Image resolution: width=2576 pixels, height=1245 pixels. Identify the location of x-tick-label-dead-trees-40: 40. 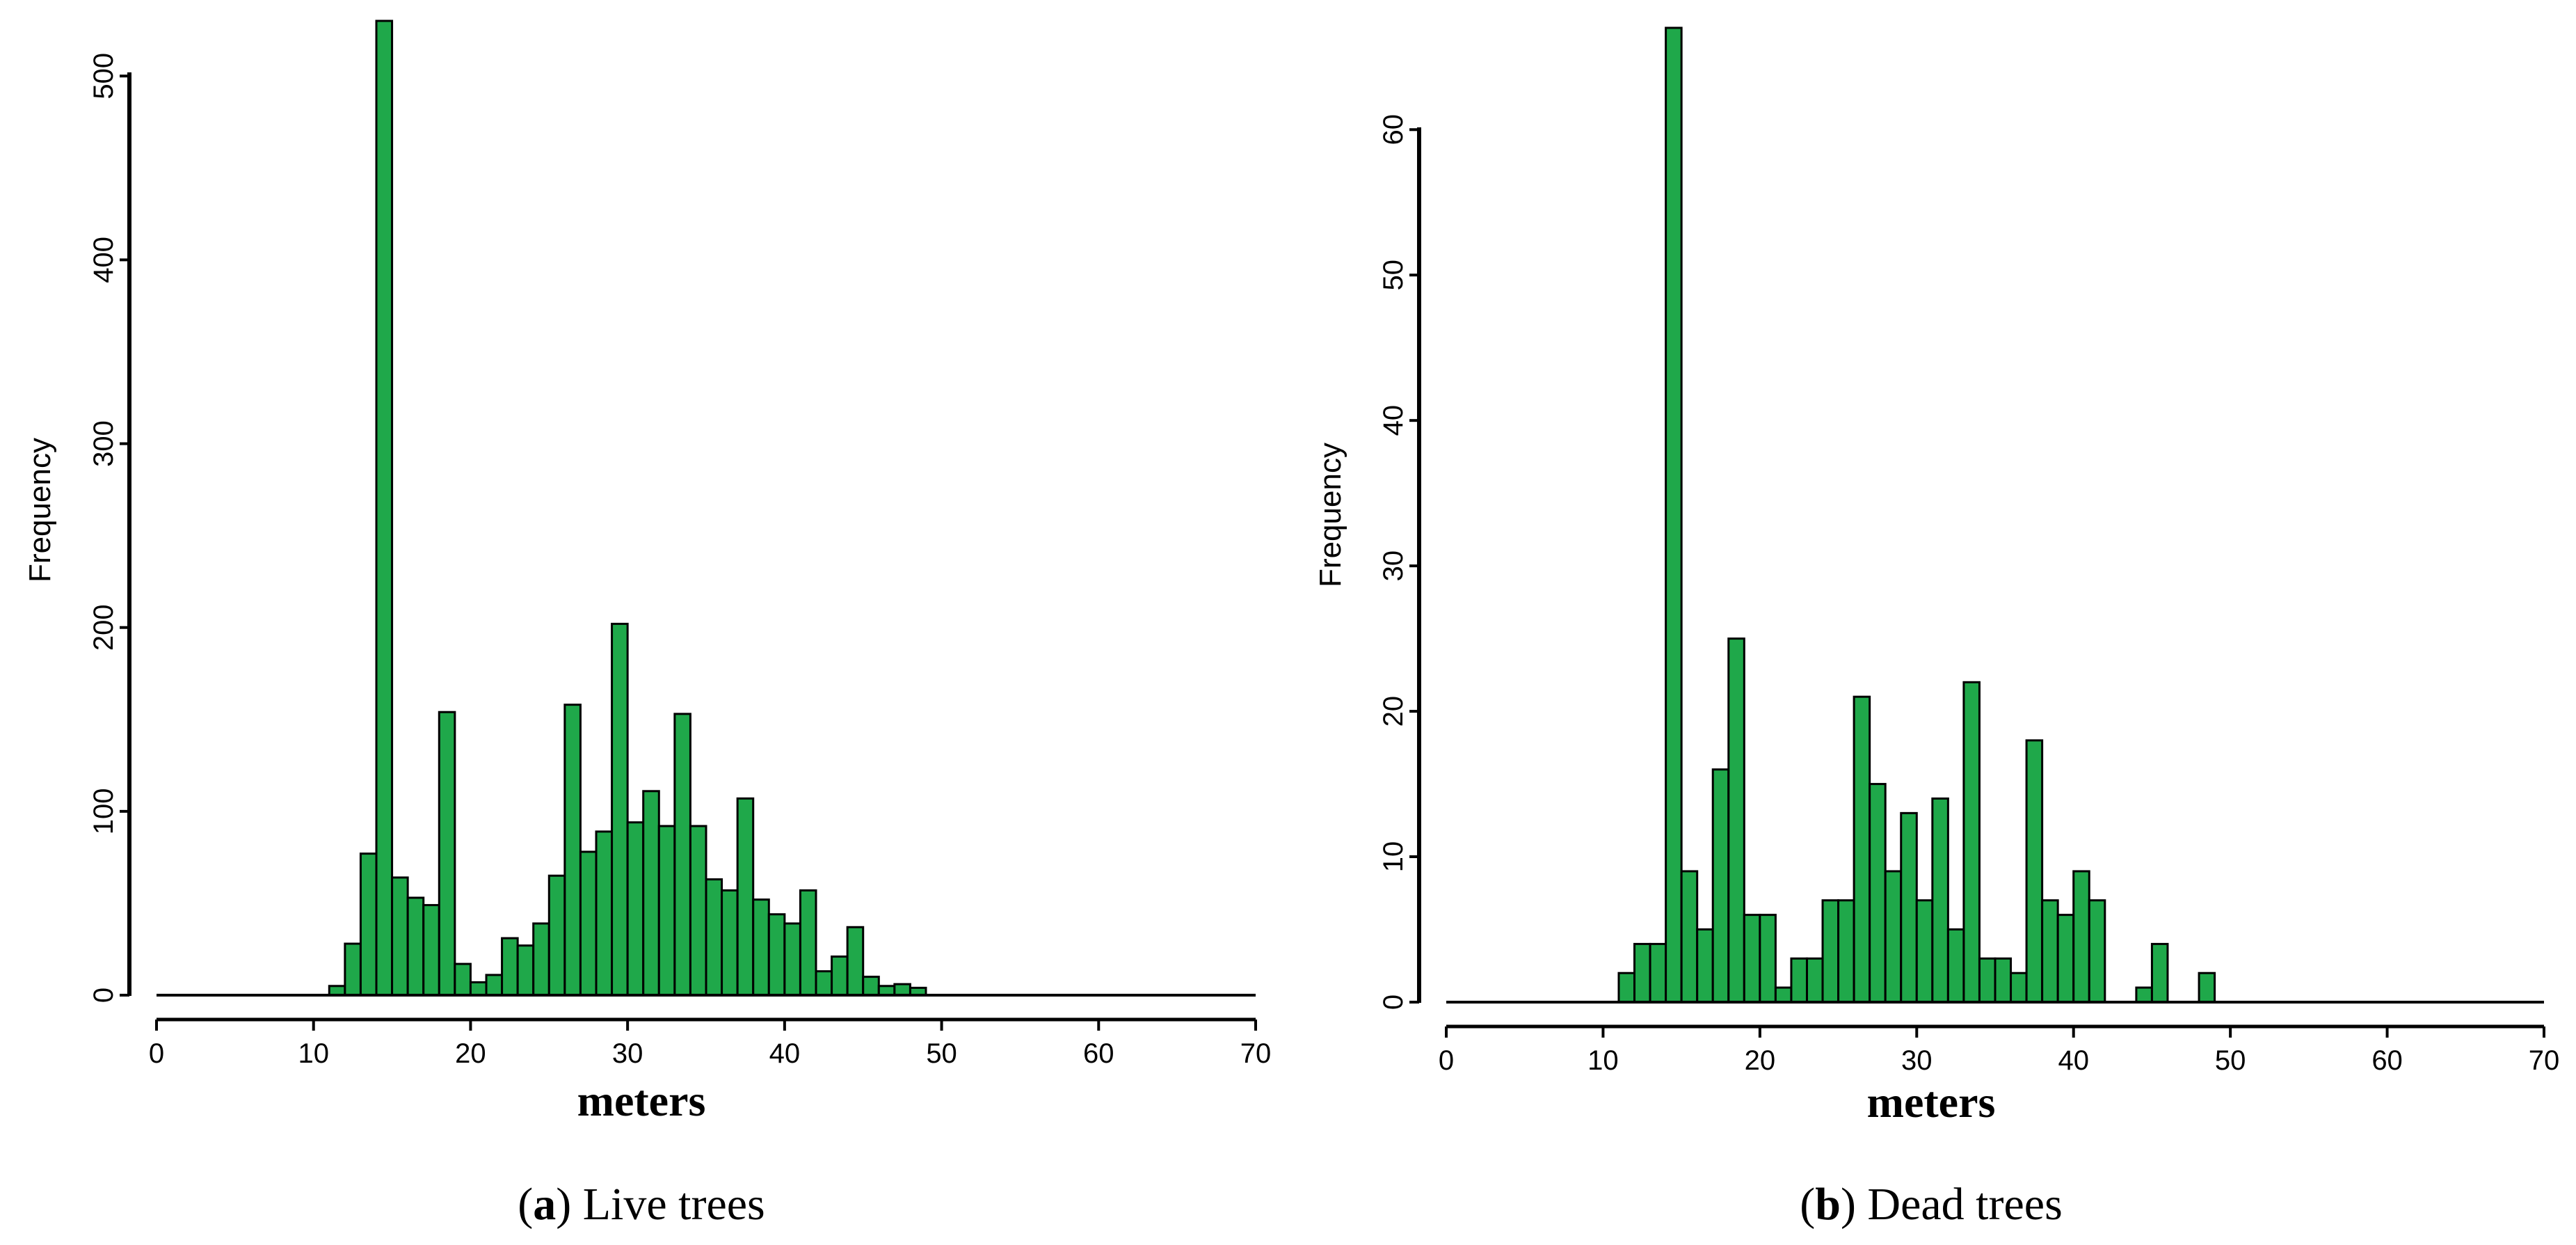
(2073, 1060).